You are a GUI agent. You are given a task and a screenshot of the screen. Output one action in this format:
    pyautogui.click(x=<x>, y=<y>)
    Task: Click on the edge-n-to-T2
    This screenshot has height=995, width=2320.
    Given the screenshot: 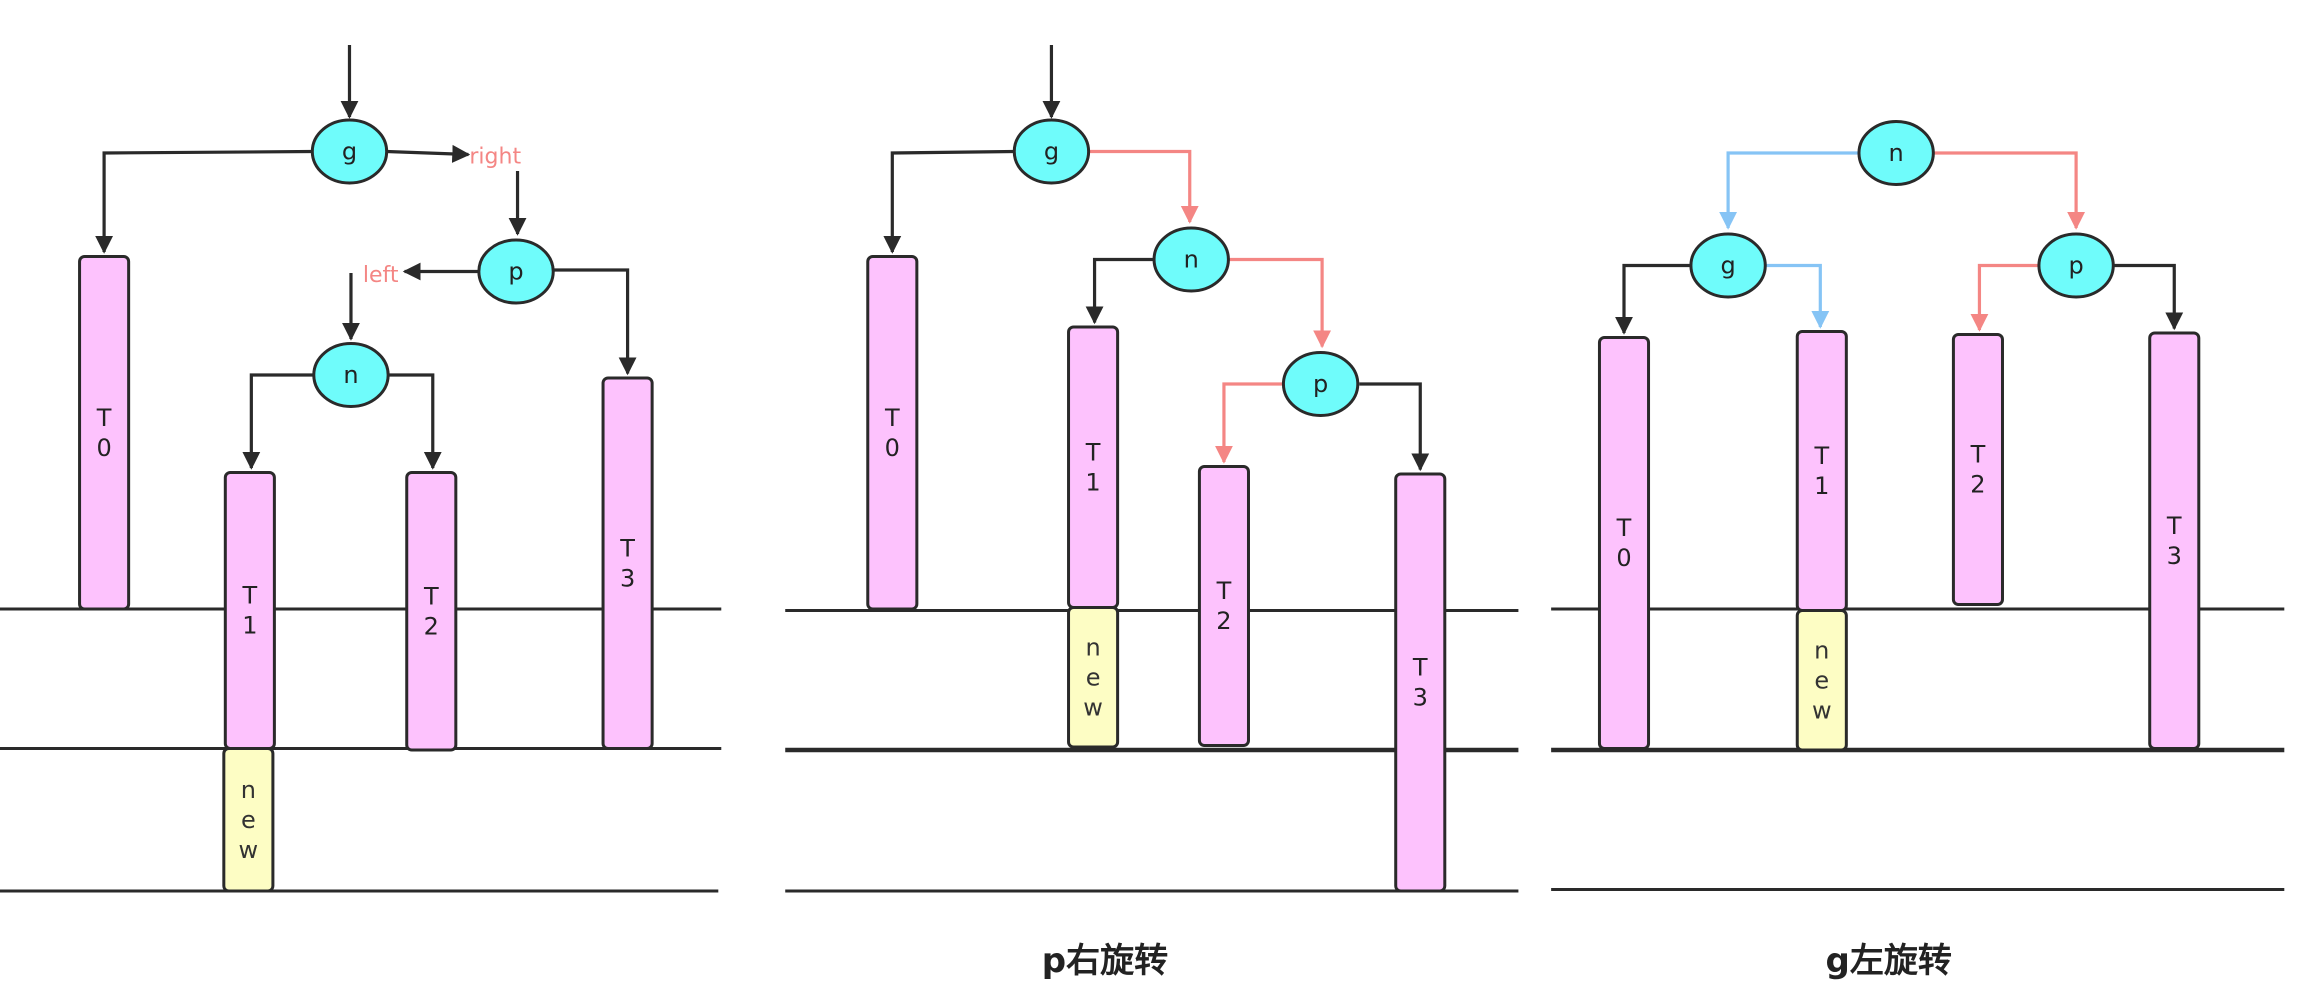 What is the action you would take?
    pyautogui.click(x=415, y=421)
    